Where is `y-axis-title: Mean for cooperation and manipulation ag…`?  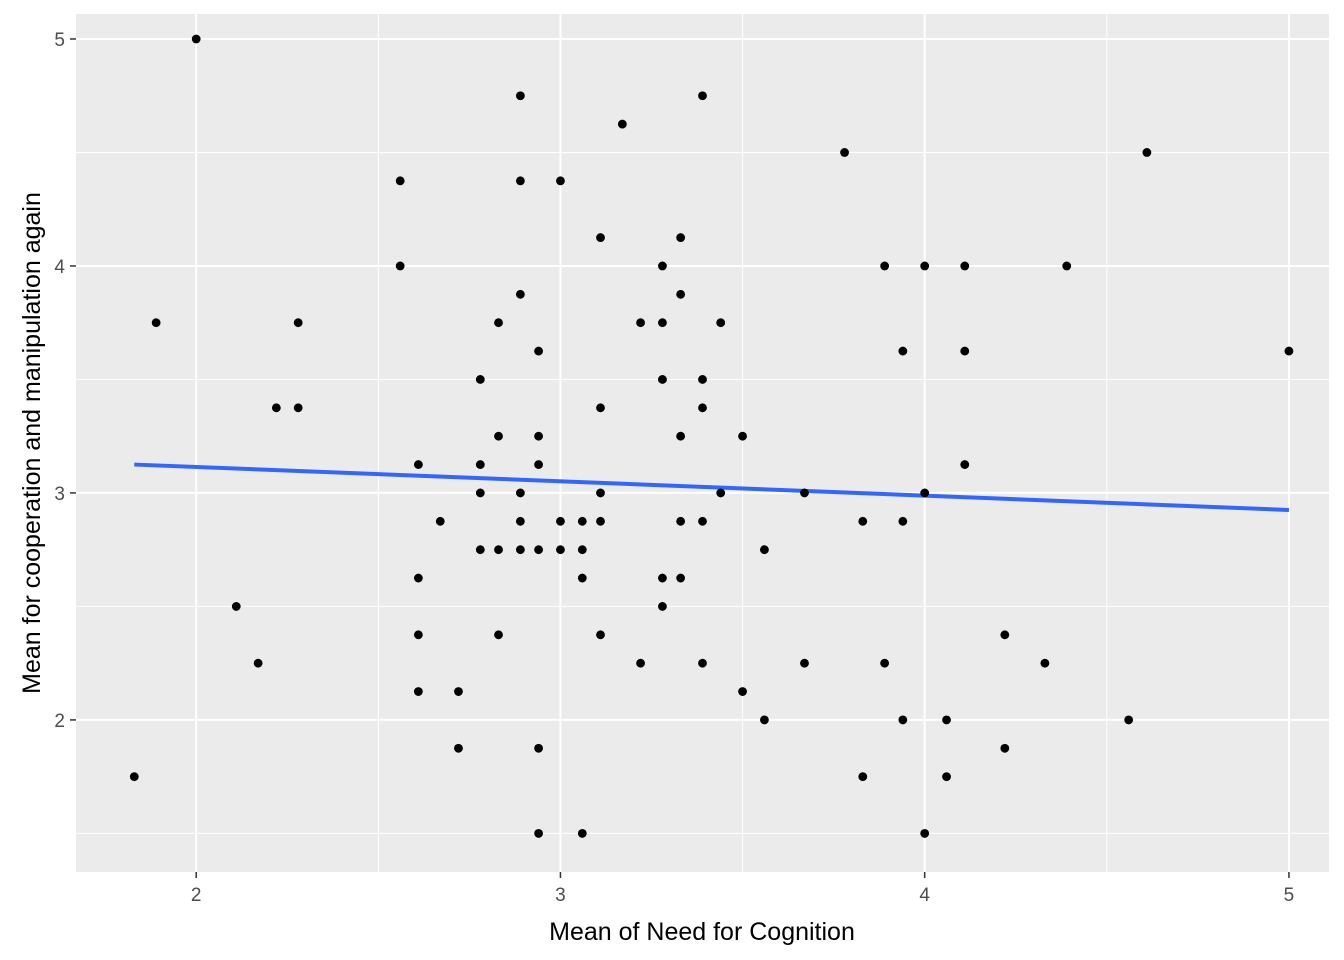 y-axis-title: Mean for cooperation and manipulation ag… is located at coordinates (32, 443).